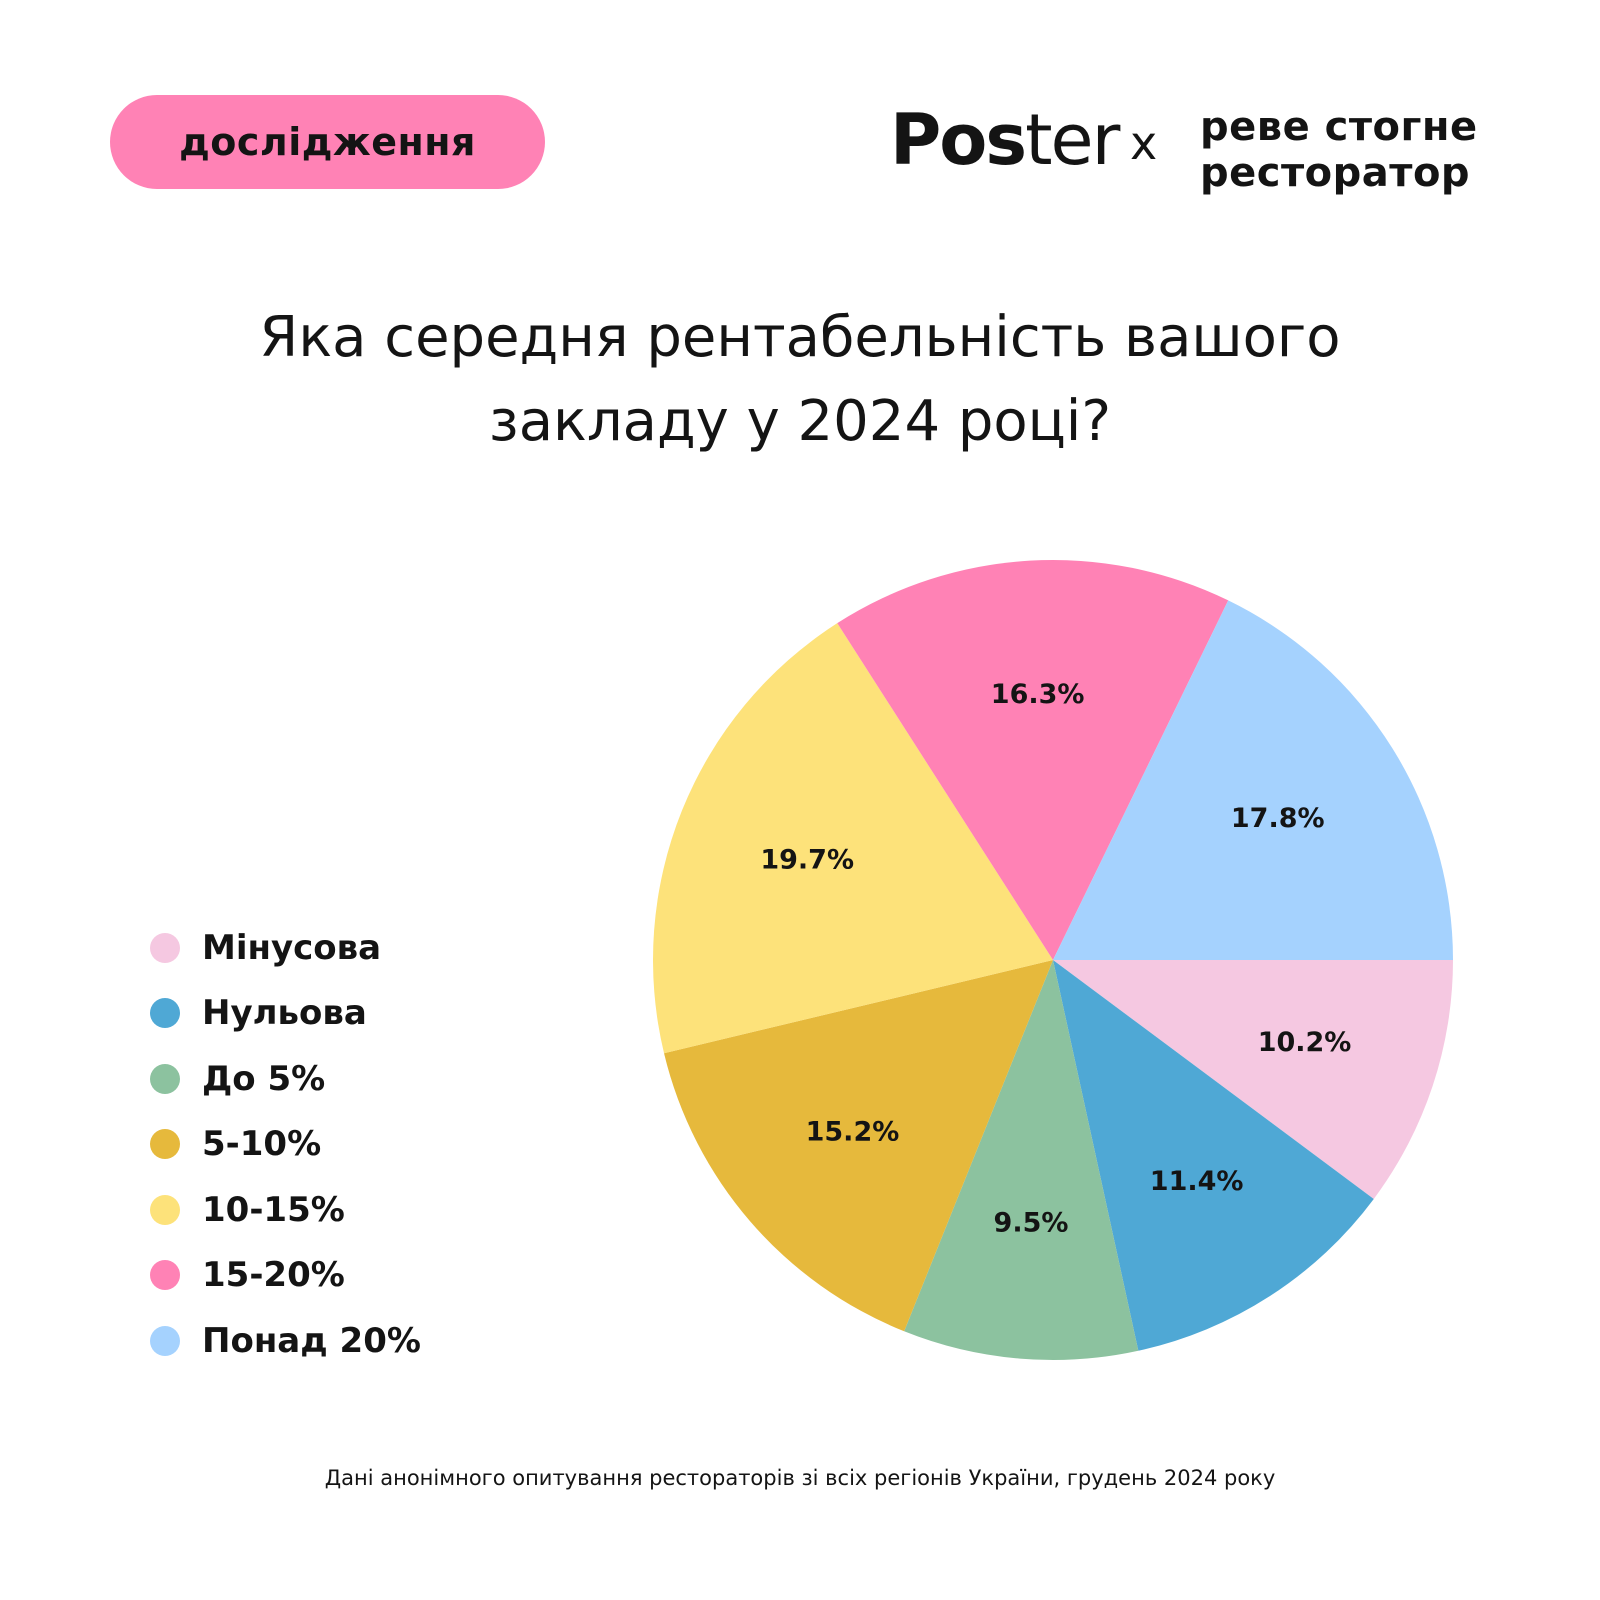  What do you see at coordinates (958, 140) in the screenshot?
I see `poster-logo-bold: Pos` at bounding box center [958, 140].